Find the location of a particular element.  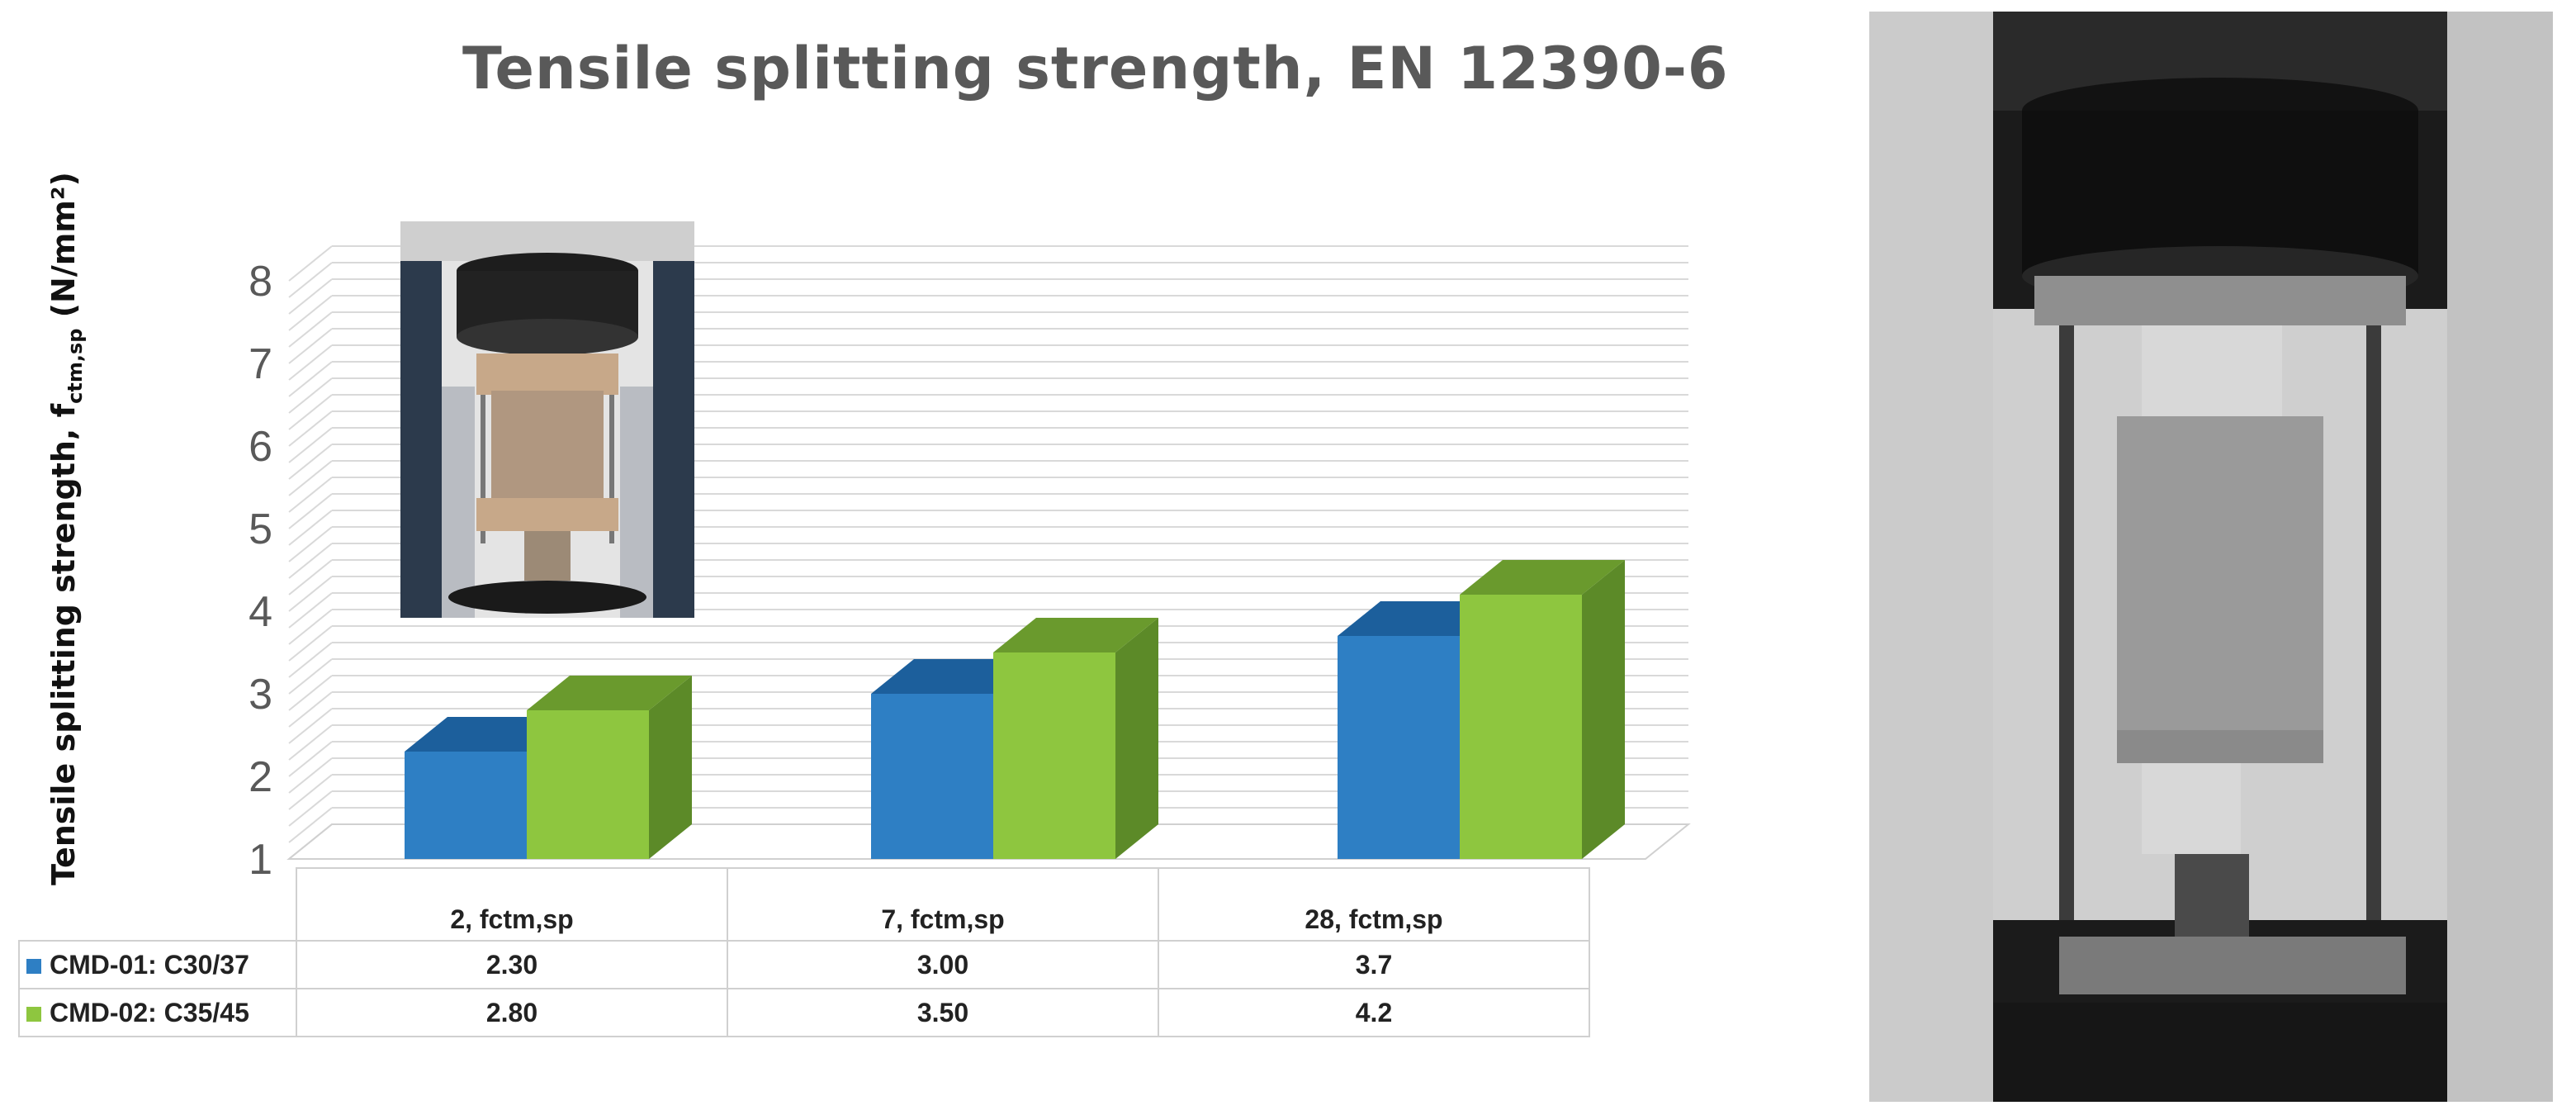

bar-layer is located at coordinates (1015, 709).